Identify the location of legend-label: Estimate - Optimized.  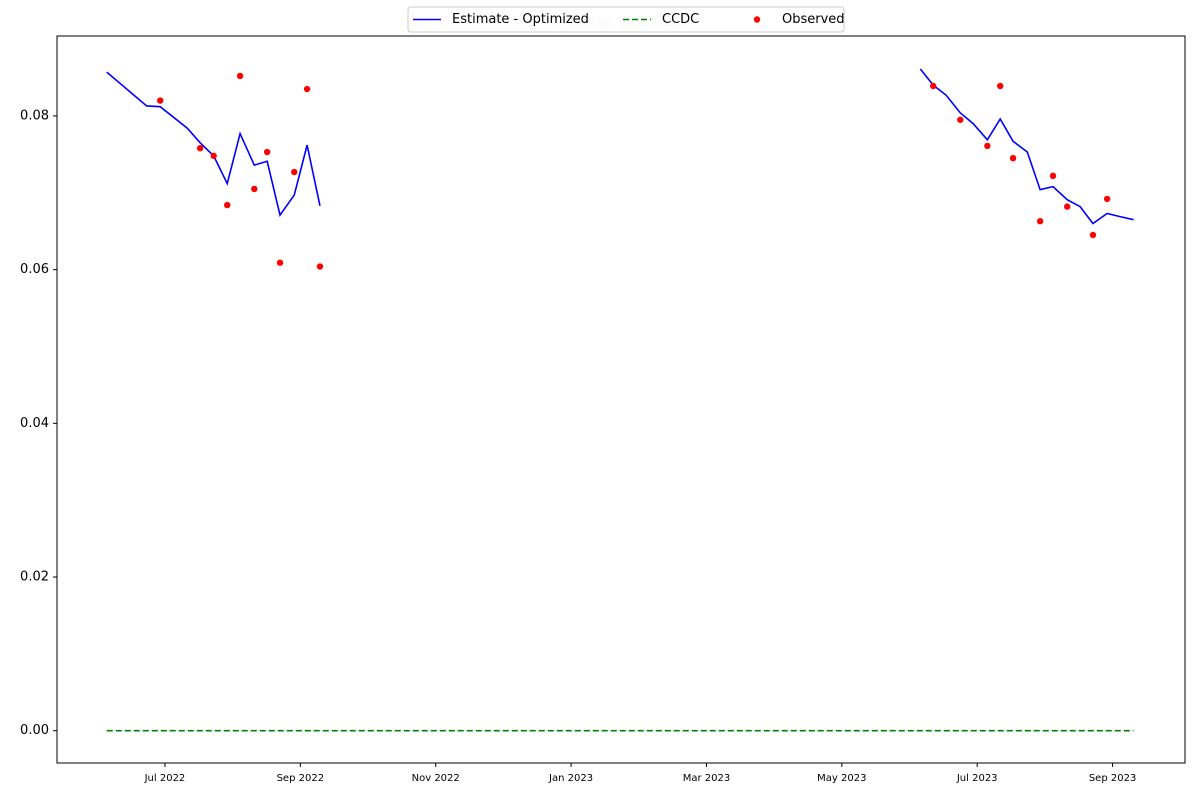
(520, 19).